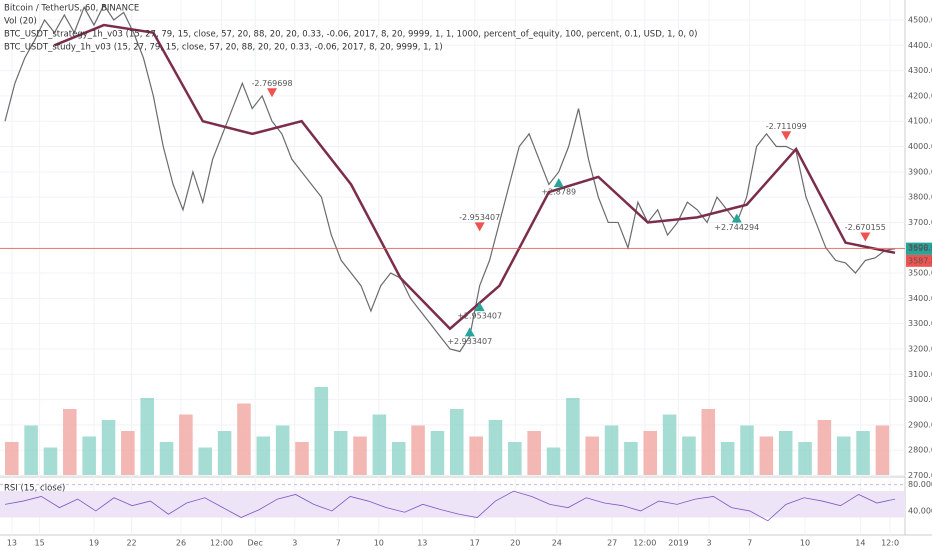  I want to click on y-tick-label: 3900.00, so click(920, 171).